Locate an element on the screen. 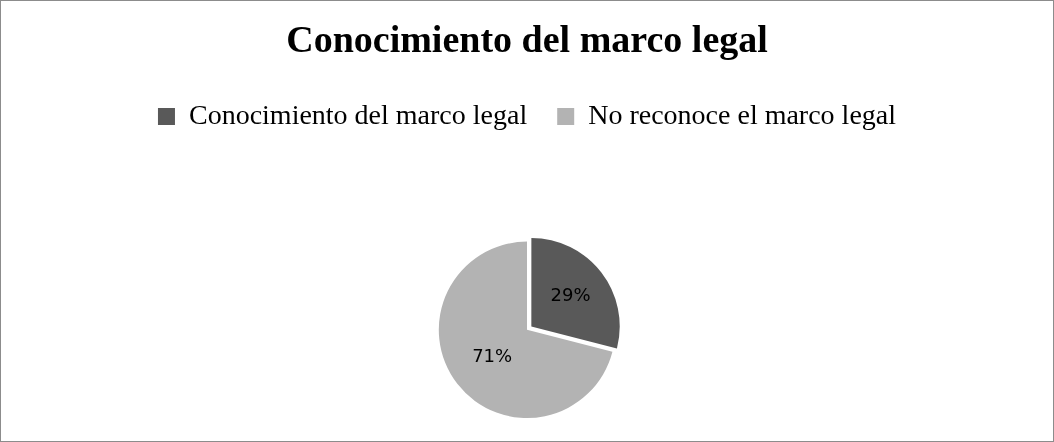 The image size is (1054, 442). legend-label: Conocimiento del marco legal is located at coordinates (358, 114).